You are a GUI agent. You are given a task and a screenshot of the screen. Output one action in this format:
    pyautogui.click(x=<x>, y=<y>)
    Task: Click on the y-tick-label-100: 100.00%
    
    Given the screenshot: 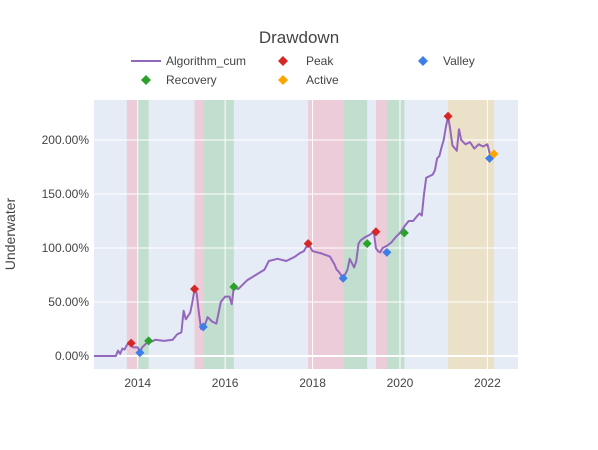 What is the action you would take?
    pyautogui.click(x=66, y=248)
    